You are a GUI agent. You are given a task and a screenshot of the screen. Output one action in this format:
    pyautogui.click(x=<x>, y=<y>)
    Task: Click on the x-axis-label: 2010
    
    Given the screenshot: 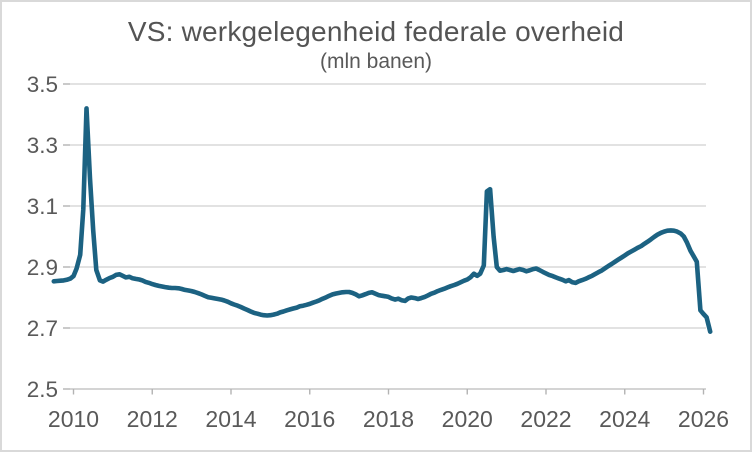 What is the action you would take?
    pyautogui.click(x=73, y=419)
    